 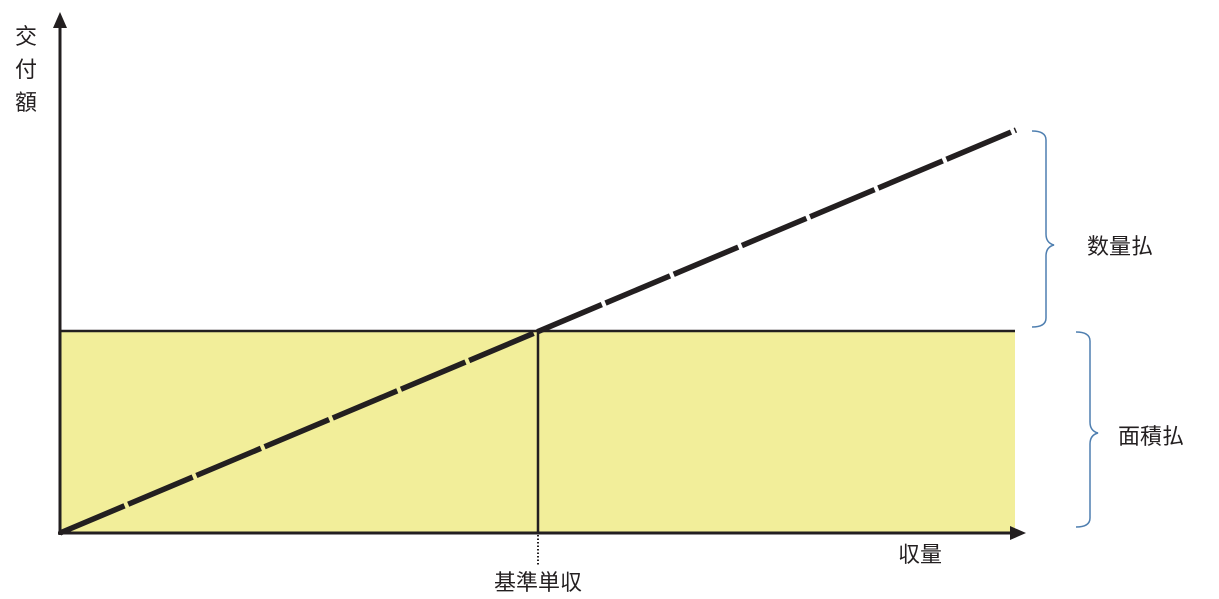 I want to click on upper-bracket, so click(x=1043, y=229).